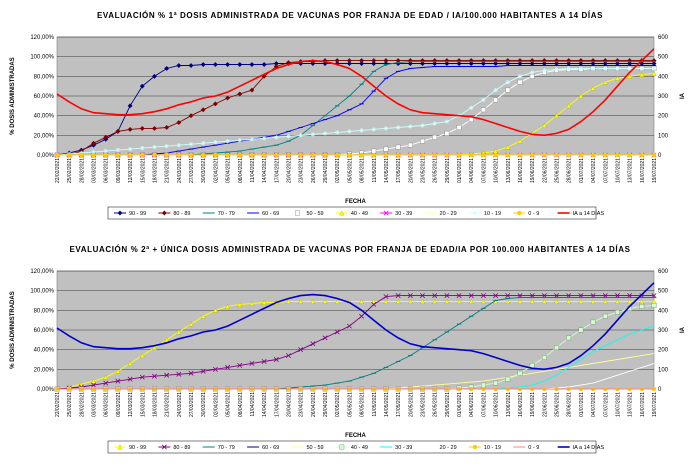 This screenshot has height=466, width=700. I want to click on x-tick-label: 27/03/2021, so click(192, 404).